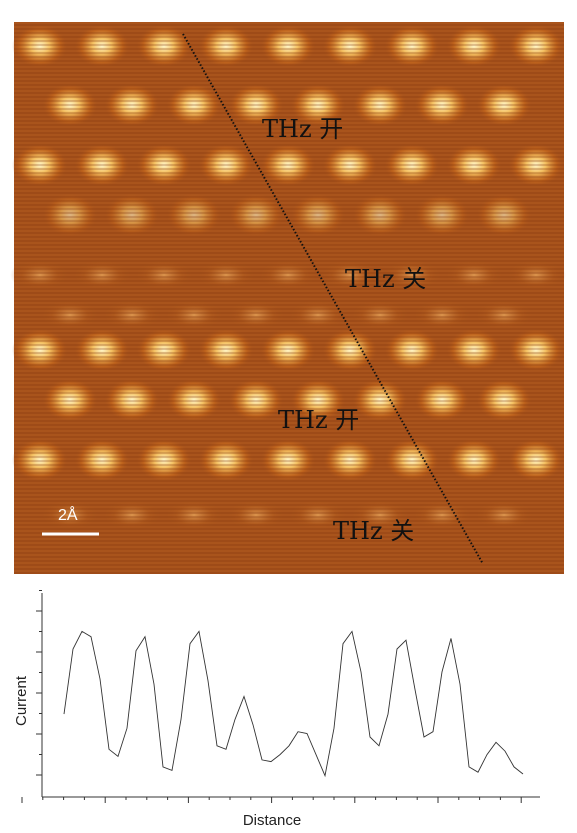 The image size is (577, 833). What do you see at coordinates (68, 514) in the screenshot?
I see `scale-bar-label: 2Å` at bounding box center [68, 514].